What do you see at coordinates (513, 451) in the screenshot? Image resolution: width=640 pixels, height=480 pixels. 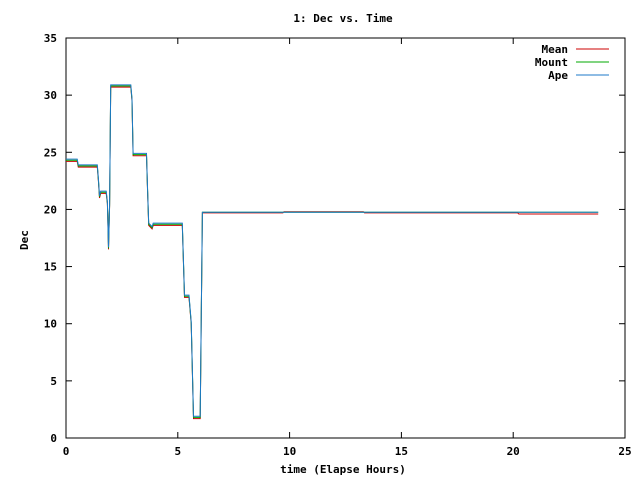 I see `x-tick-label: 20` at bounding box center [513, 451].